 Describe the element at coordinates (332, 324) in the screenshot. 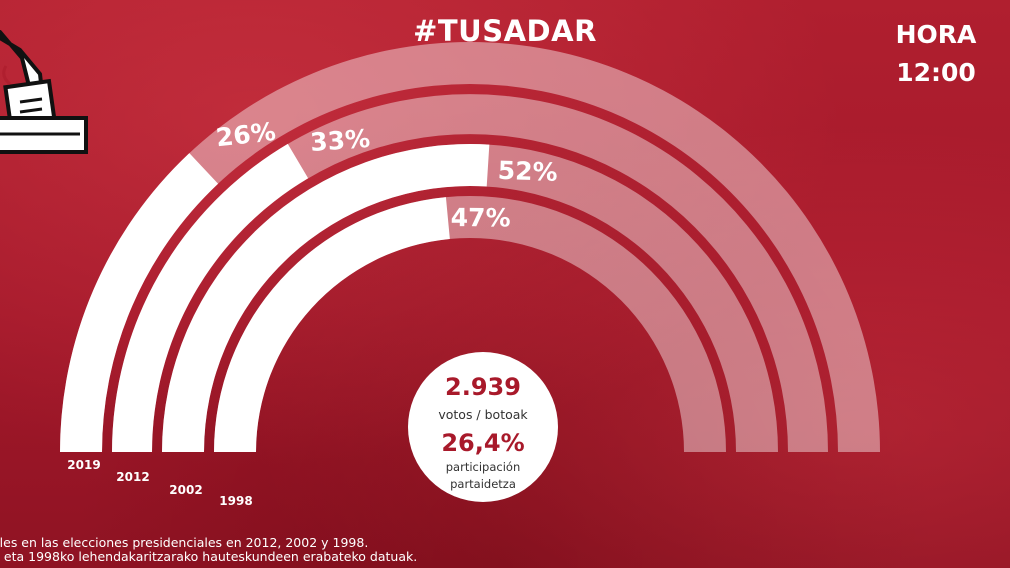

I see `ring-bar-1998` at that location.